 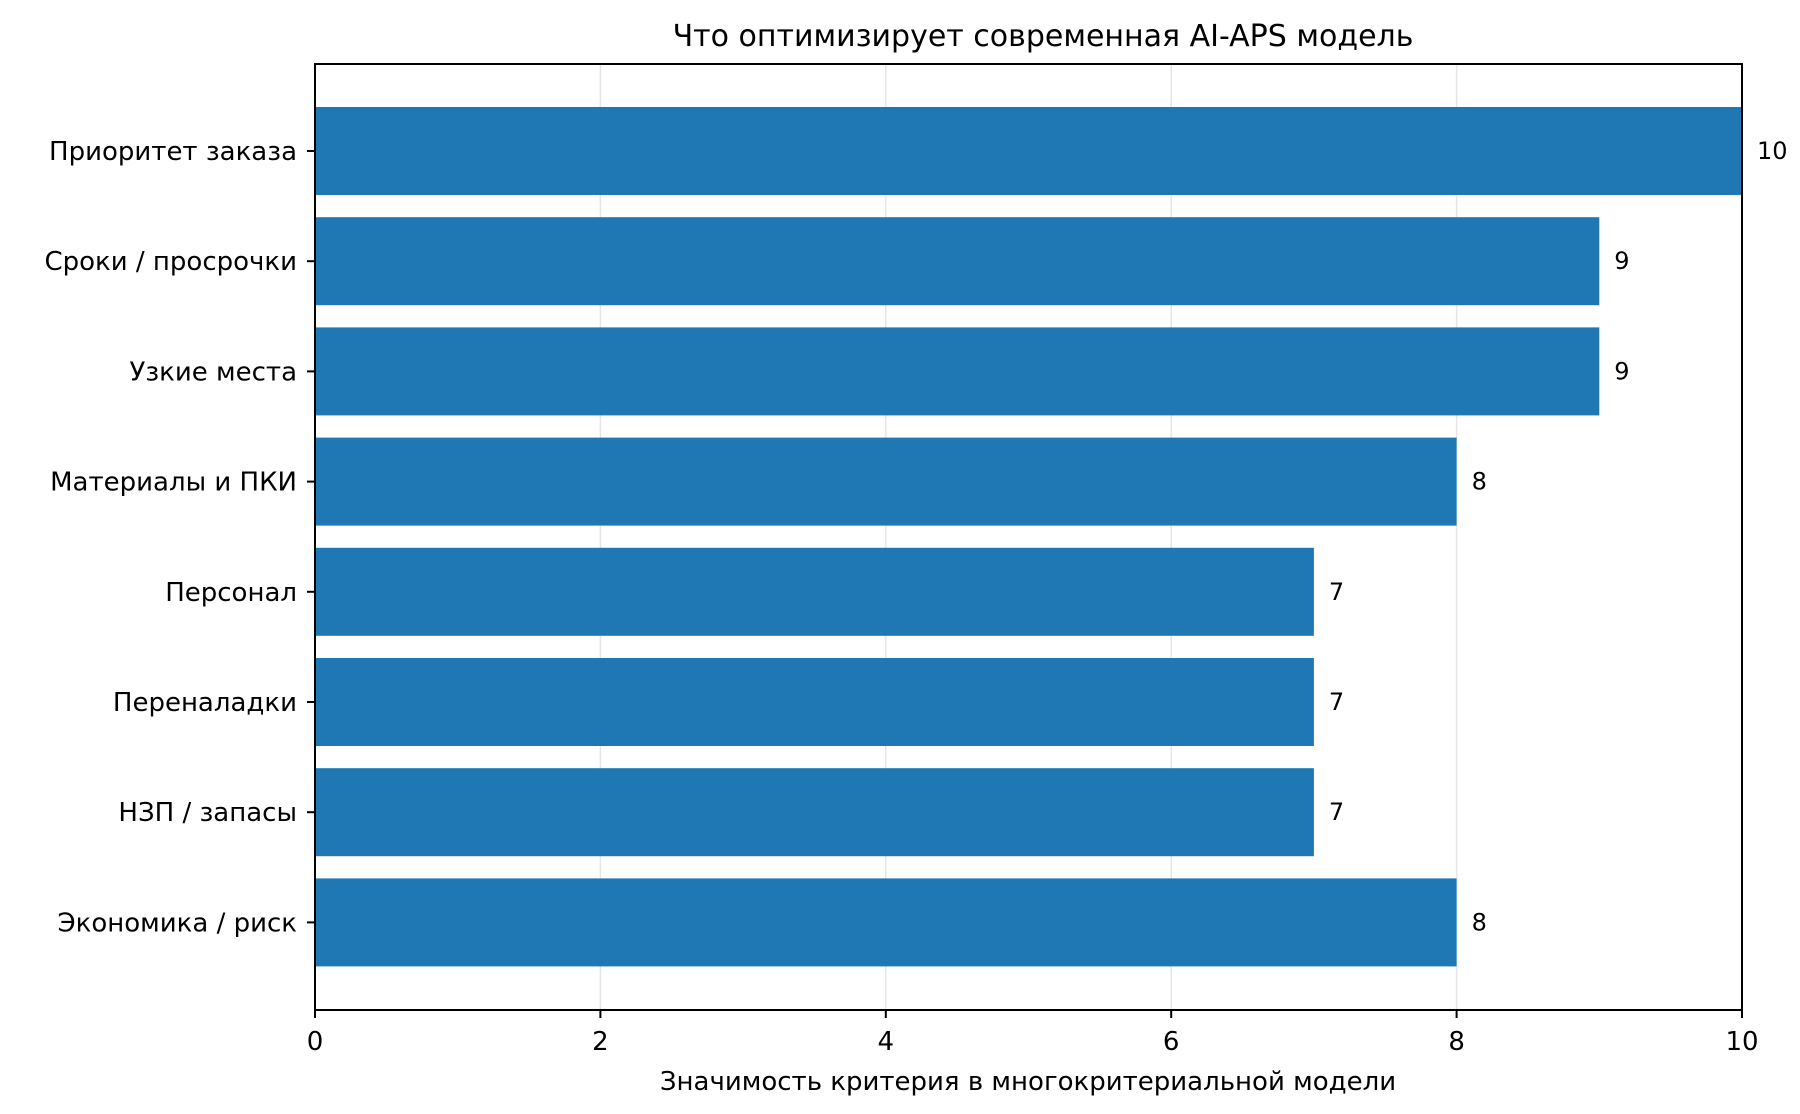 What do you see at coordinates (886, 1042) in the screenshot?
I see `x-tick-label: 4` at bounding box center [886, 1042].